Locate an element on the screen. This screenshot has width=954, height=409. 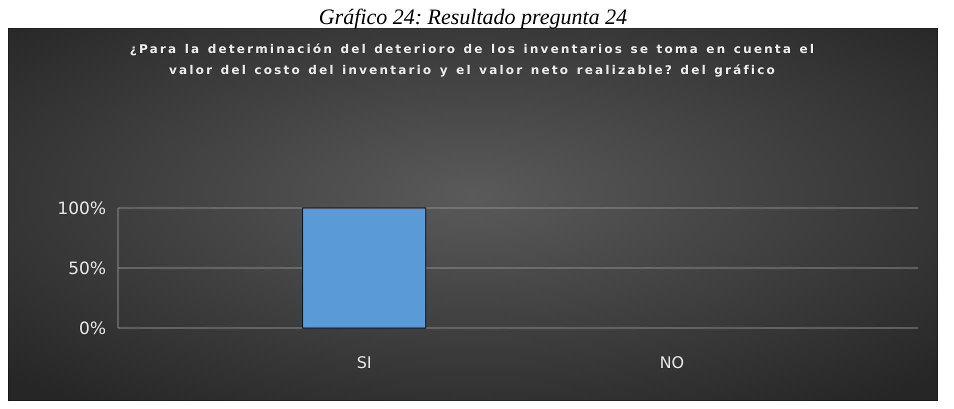
chart-title: ¿Para la determinación del deterioro de los inventarios se toma en cuenta el valor del costo del inventario y el valor neto realizable? del gráfico is located at coordinates (473, 59).